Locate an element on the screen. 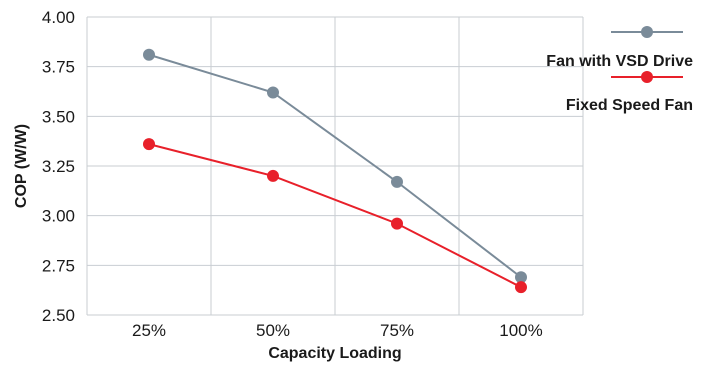  y-tick-label: 3.25 is located at coordinates (58, 166).